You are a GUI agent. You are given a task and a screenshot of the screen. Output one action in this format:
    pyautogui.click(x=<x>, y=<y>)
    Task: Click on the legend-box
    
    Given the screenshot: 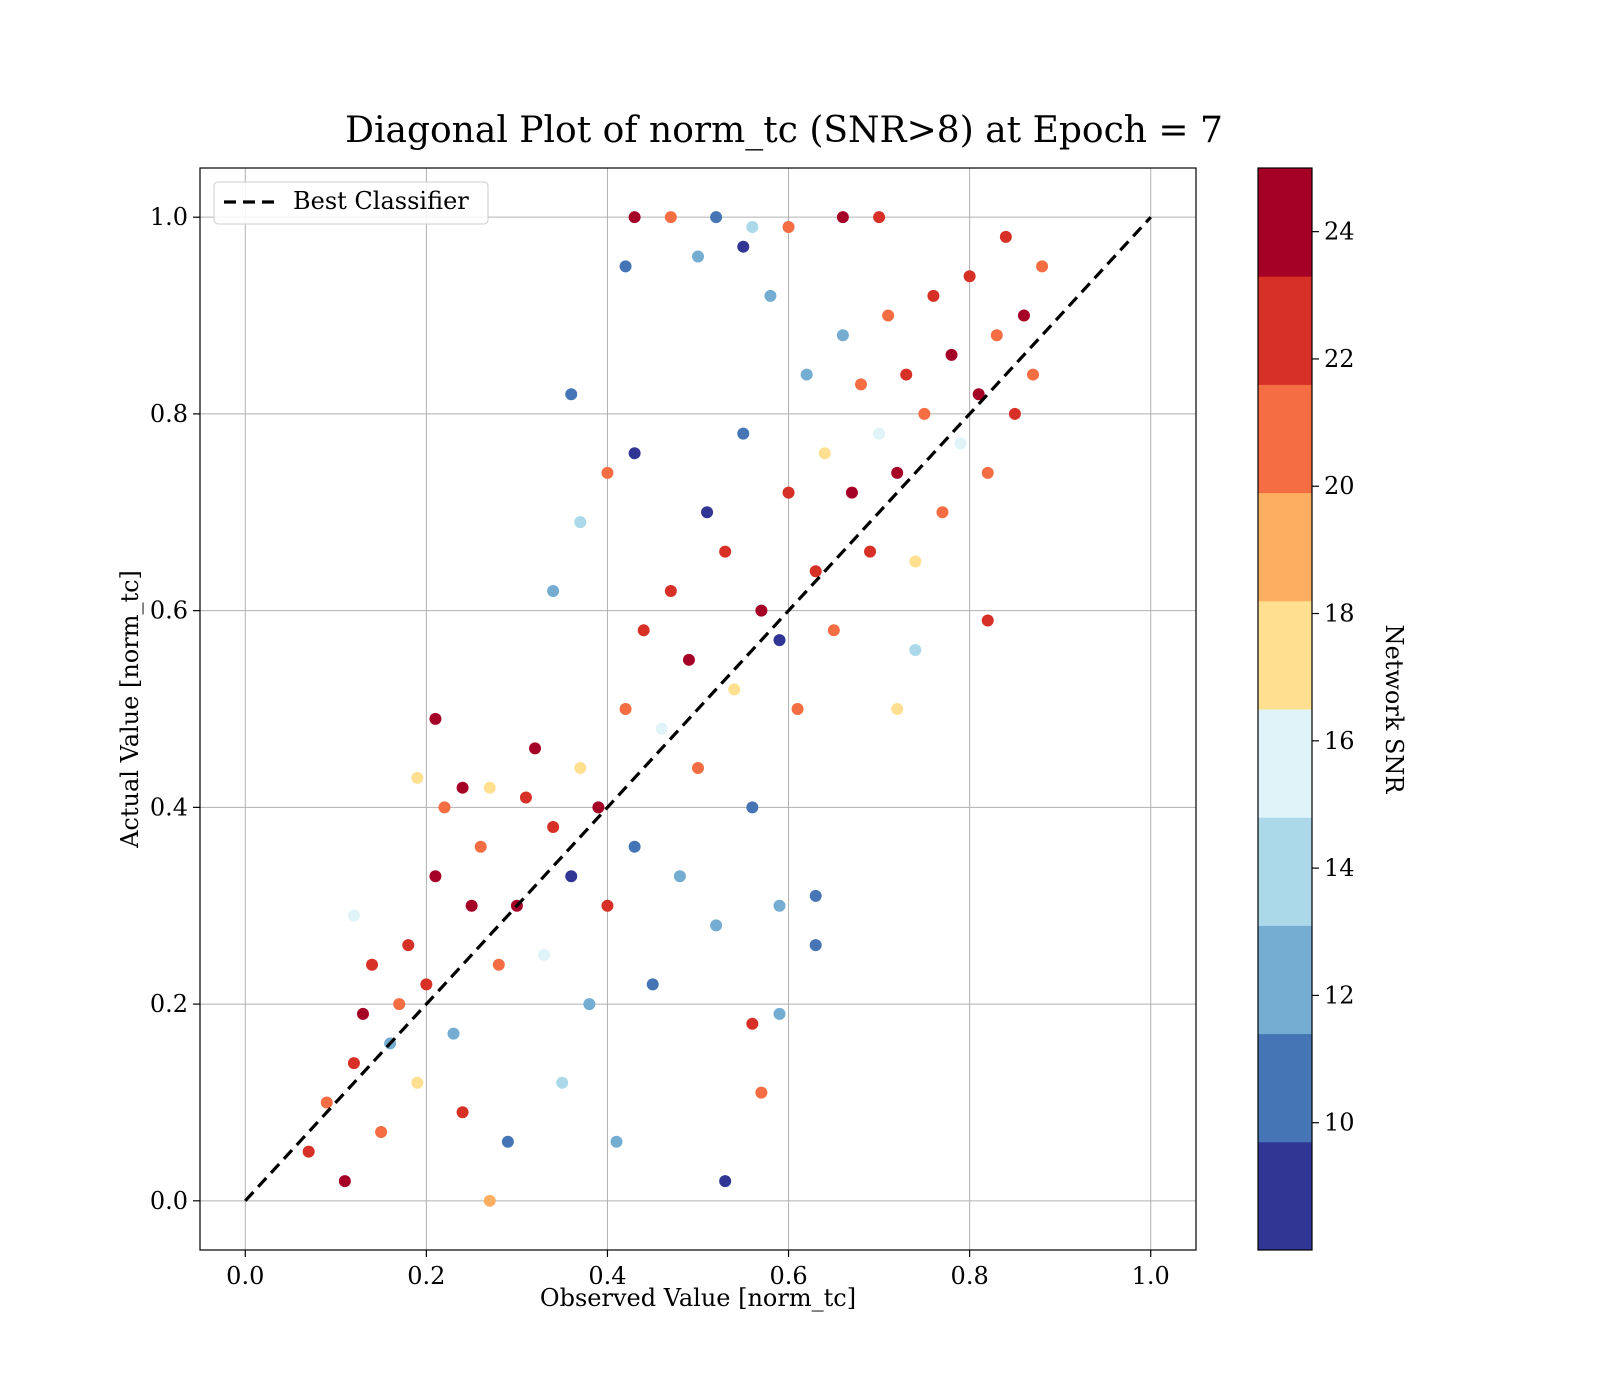 What is the action you would take?
    pyautogui.click(x=351, y=203)
    